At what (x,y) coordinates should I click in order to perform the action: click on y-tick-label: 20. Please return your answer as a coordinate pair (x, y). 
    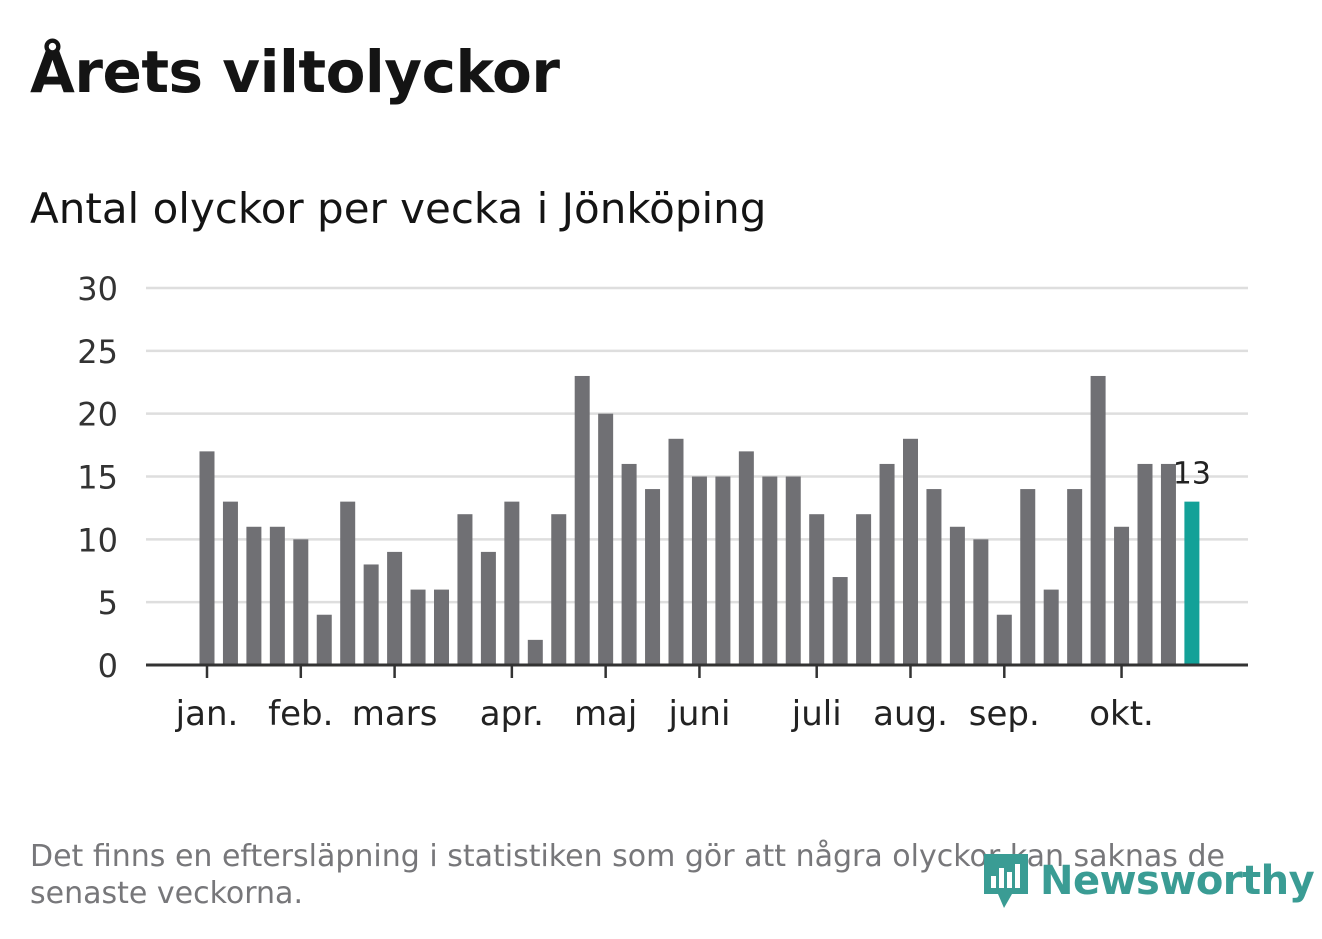
    Looking at the image, I should click on (97, 415).